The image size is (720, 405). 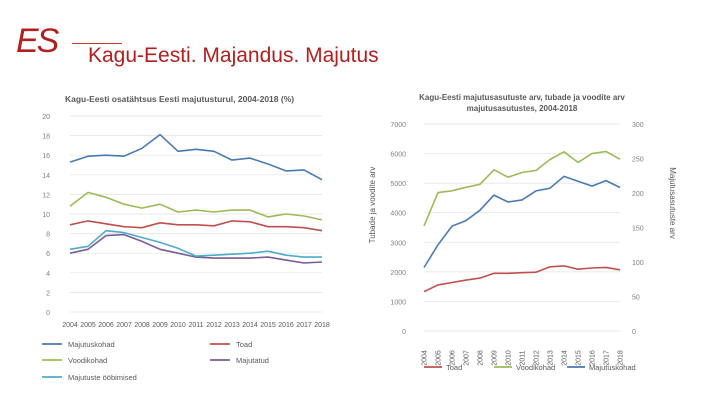 I want to click on chart2-xtick: 2011, so click(x=523, y=357).